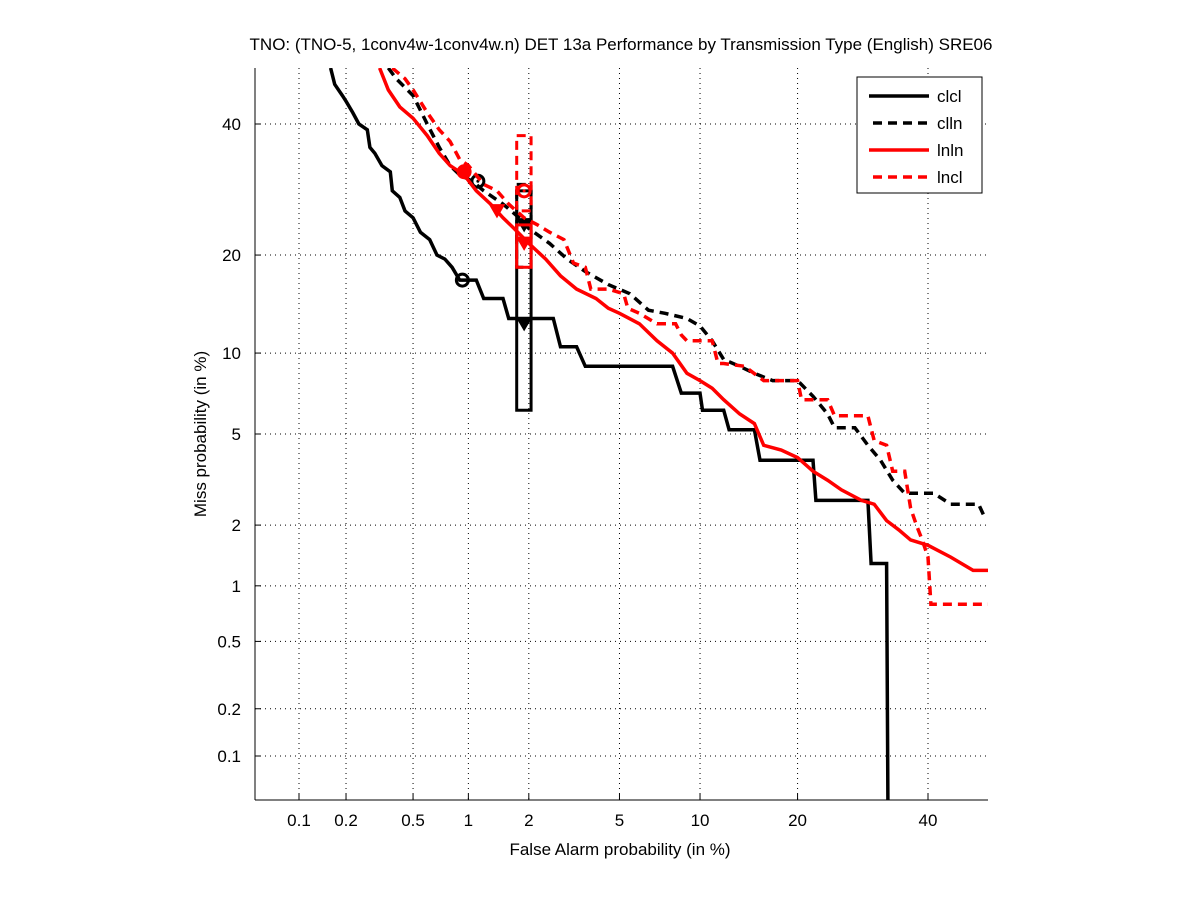 This screenshot has width=1201, height=900. Describe the element at coordinates (231, 353) in the screenshot. I see `y-tick-label: 10` at that location.